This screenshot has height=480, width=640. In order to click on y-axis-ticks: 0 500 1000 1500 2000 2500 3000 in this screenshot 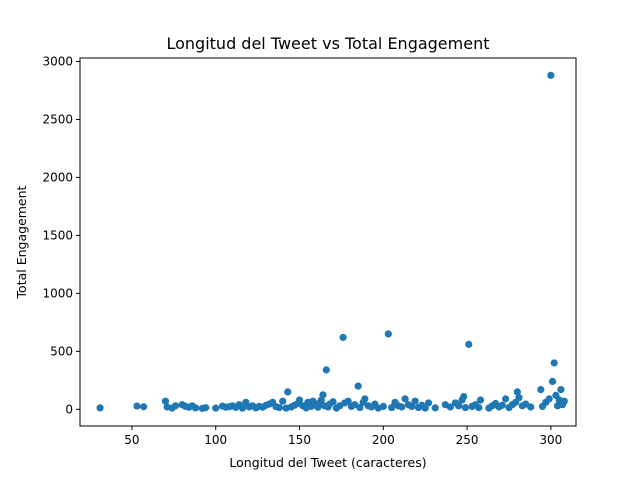, I will do `click(61, 235)`.